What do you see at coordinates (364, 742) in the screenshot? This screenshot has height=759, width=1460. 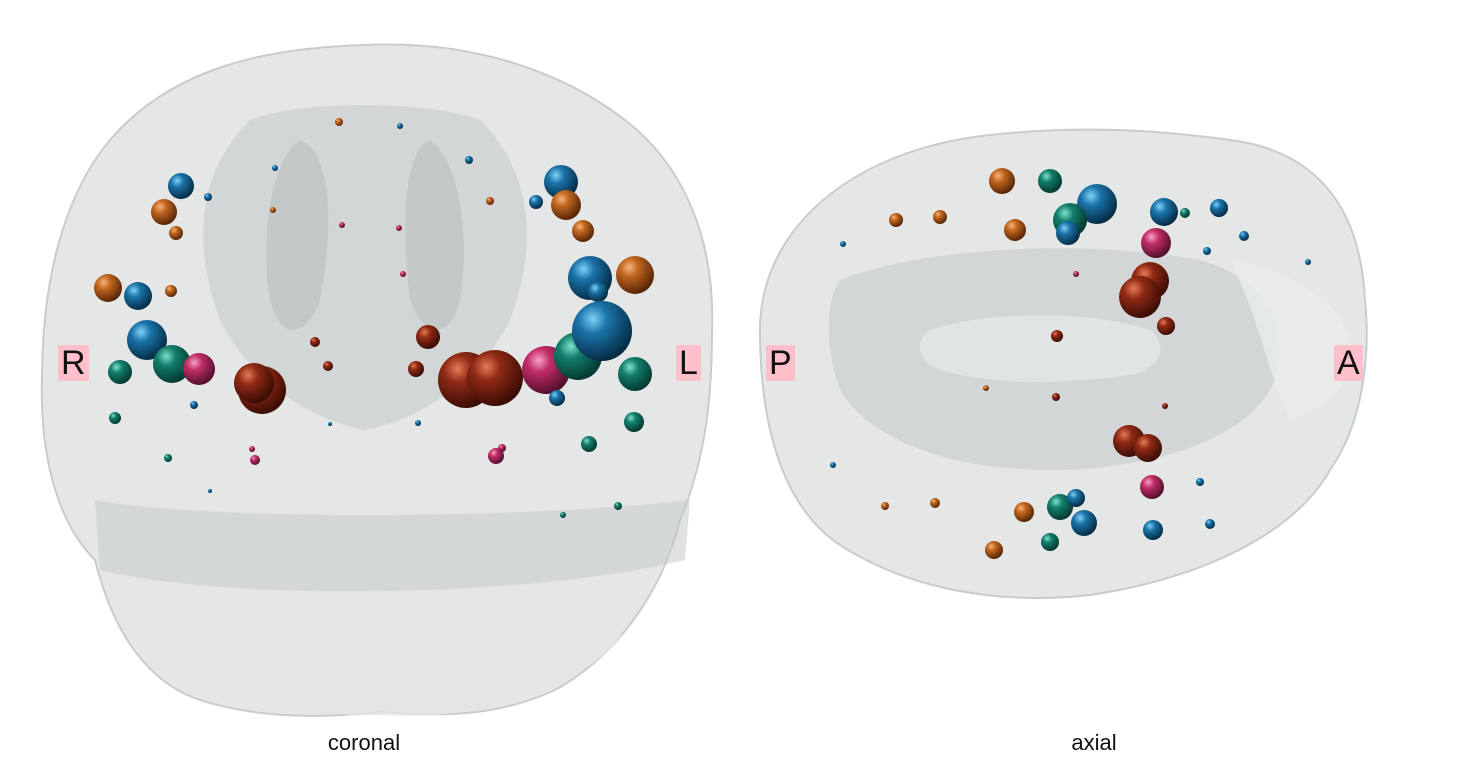 I see `view-caption-coronal: coronal` at bounding box center [364, 742].